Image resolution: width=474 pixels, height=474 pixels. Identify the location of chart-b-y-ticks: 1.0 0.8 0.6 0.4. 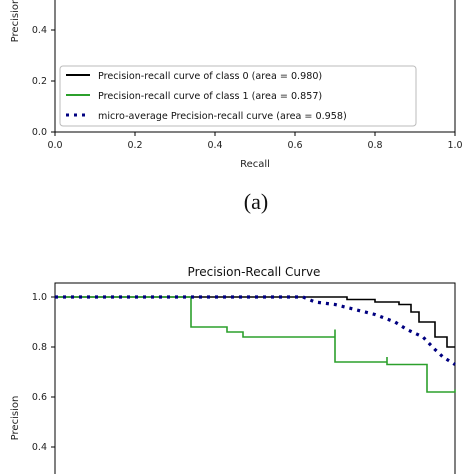
(43, 372).